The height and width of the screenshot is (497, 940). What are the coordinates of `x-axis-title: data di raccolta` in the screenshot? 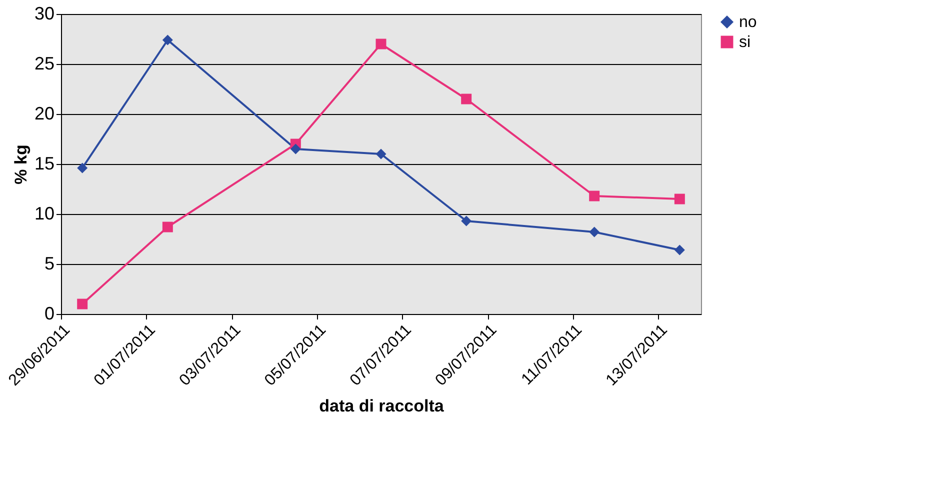 It's located at (381, 406).